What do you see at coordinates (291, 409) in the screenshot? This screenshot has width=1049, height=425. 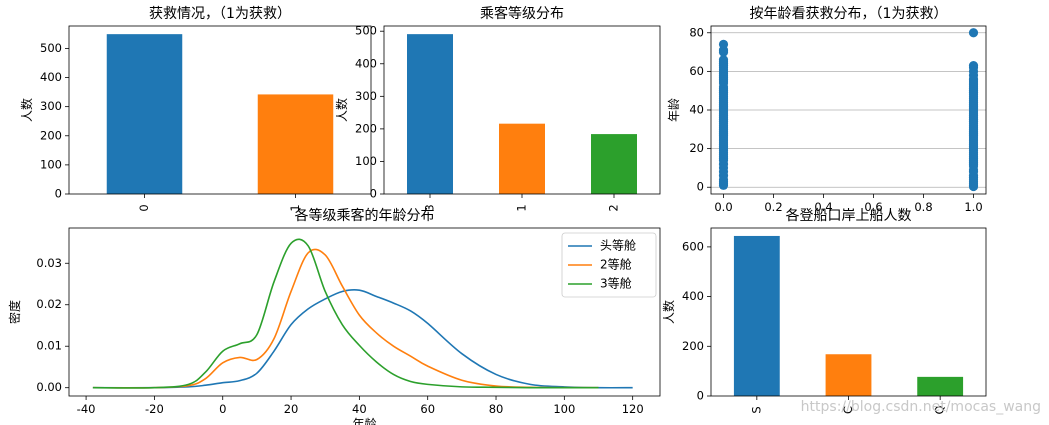 I see `age_kde-xtick-label: 20` at bounding box center [291, 409].